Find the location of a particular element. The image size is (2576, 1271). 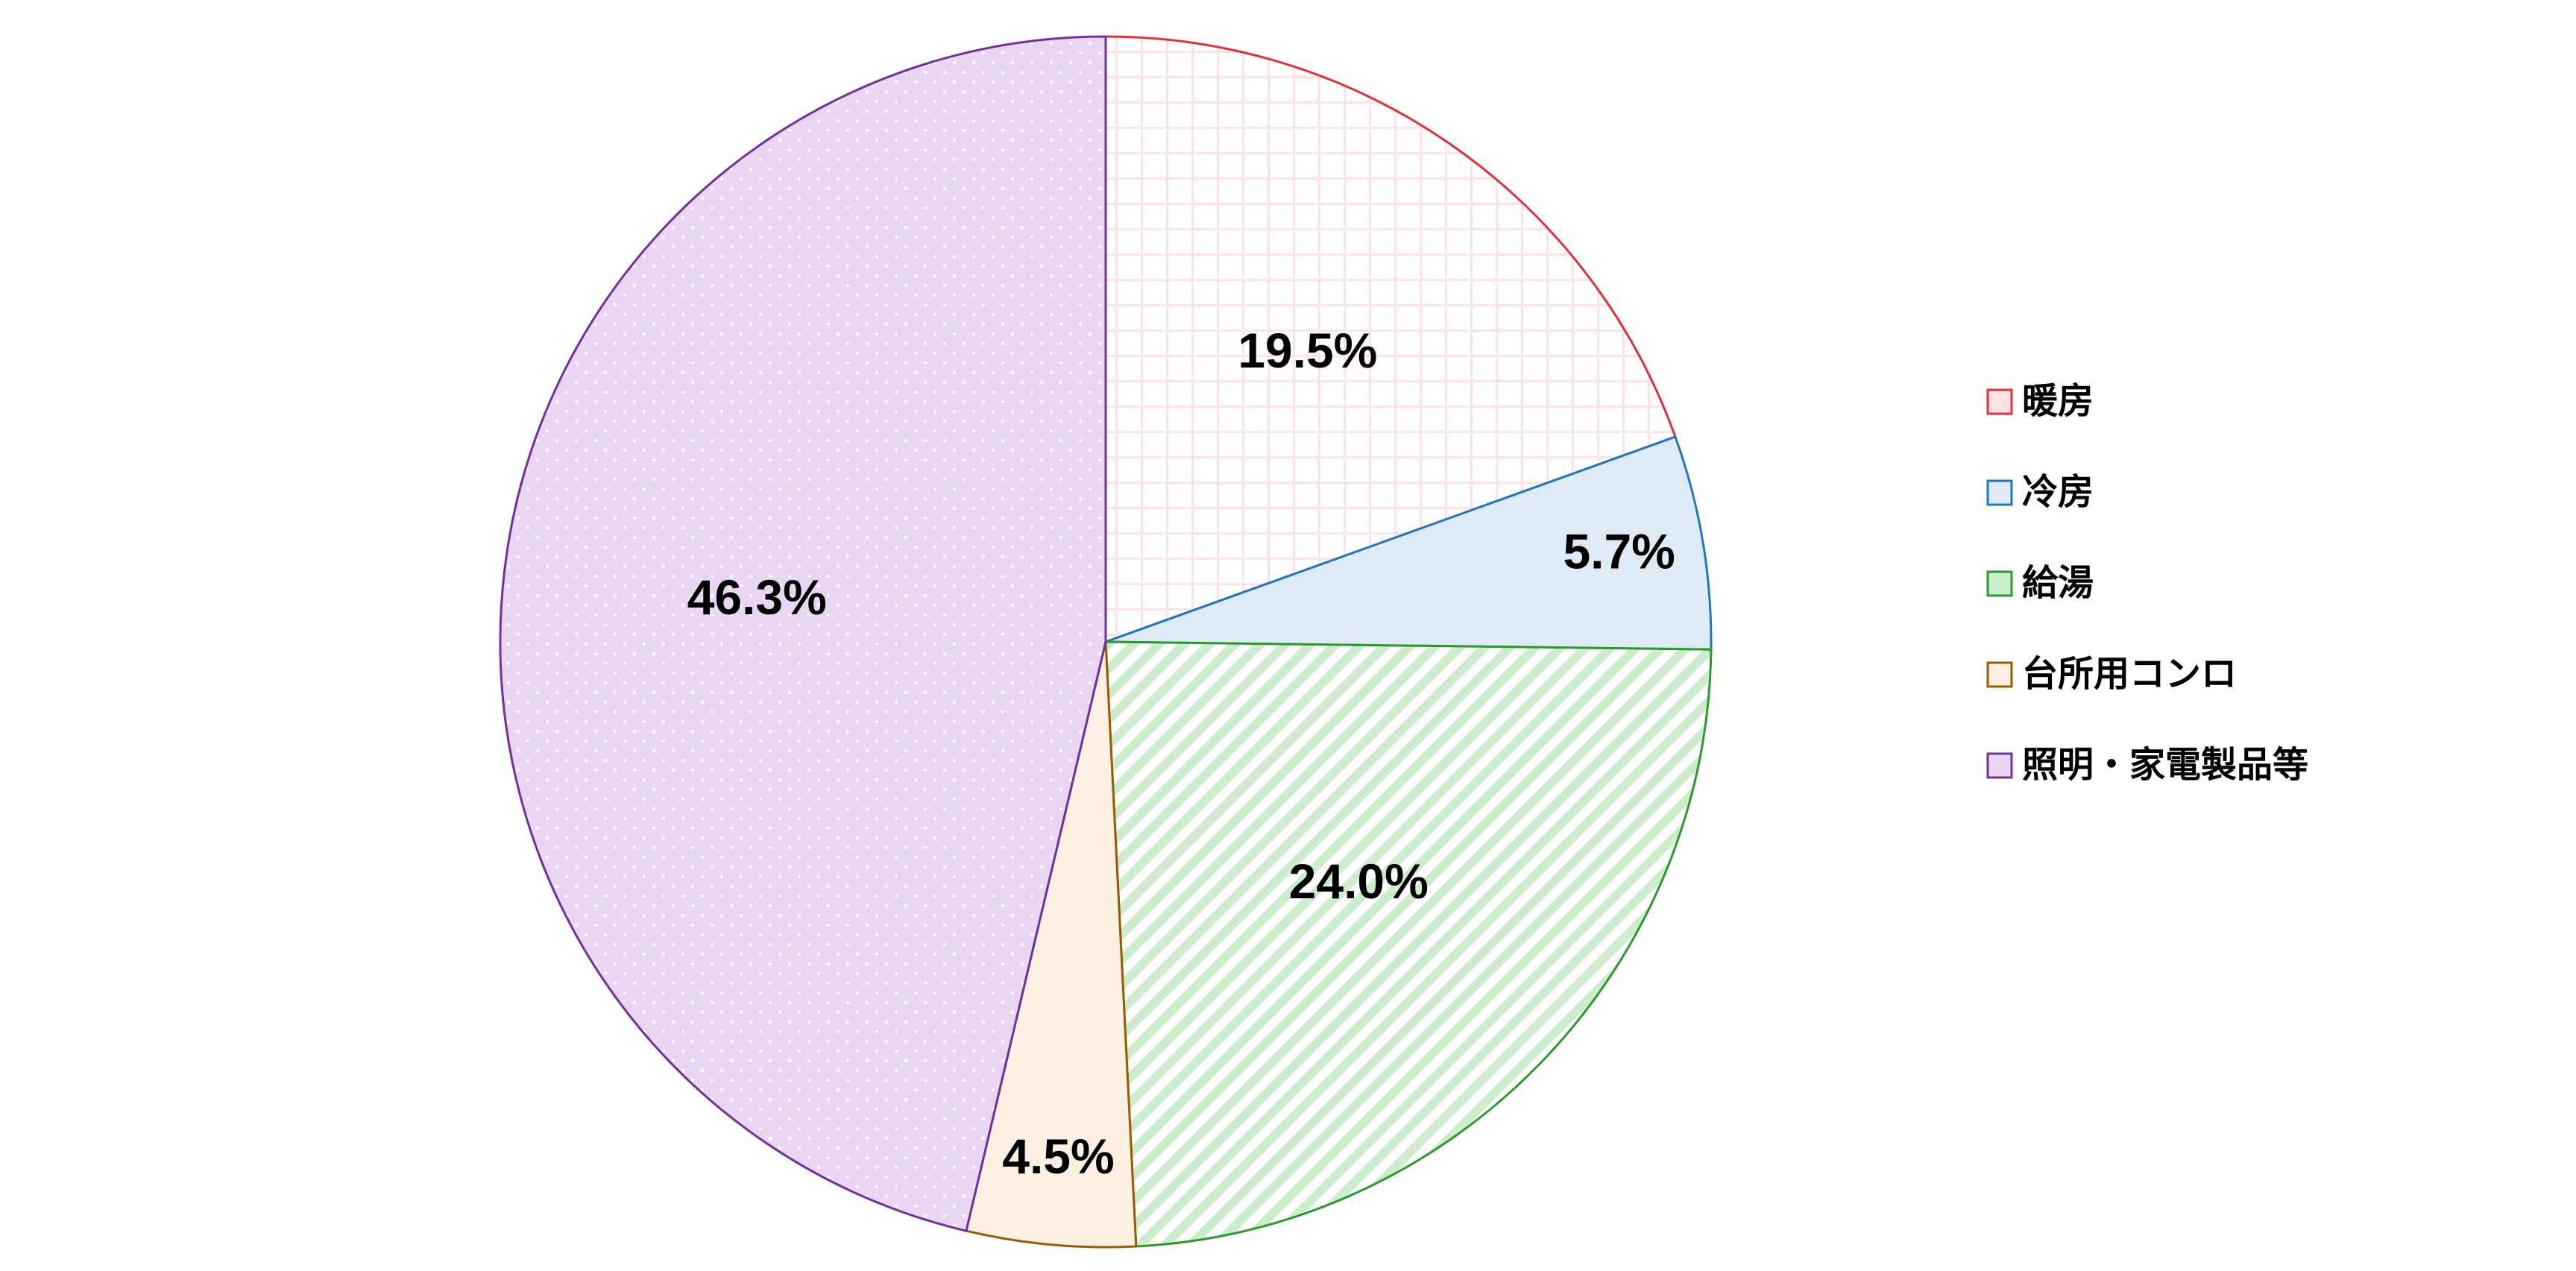

data-label: 4.5% is located at coordinates (1058, 1156).